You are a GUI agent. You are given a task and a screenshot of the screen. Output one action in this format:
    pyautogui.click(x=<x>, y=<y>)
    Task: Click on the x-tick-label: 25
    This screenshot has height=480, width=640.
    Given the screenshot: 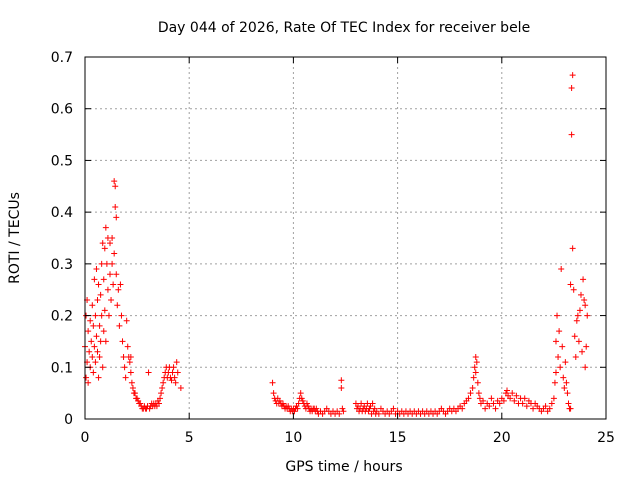 What is the action you would take?
    pyautogui.click(x=606, y=438)
    